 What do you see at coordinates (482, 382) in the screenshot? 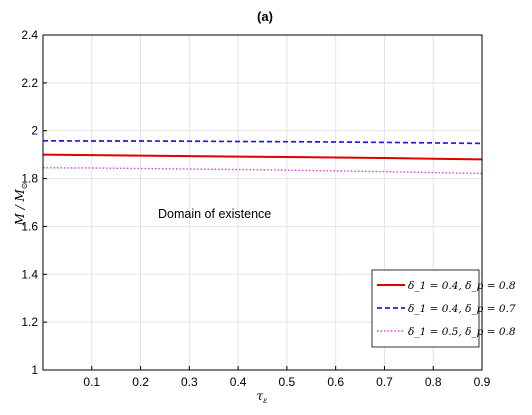
I see `x-tick-label: 0.9` at bounding box center [482, 382].